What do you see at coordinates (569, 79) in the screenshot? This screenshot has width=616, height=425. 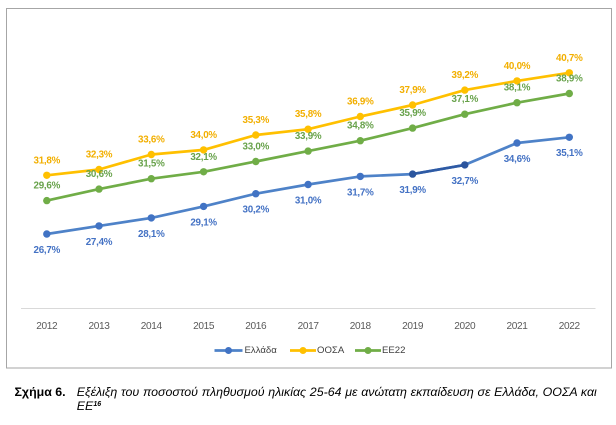 I see `svg-text: 38,9%` at bounding box center [569, 79].